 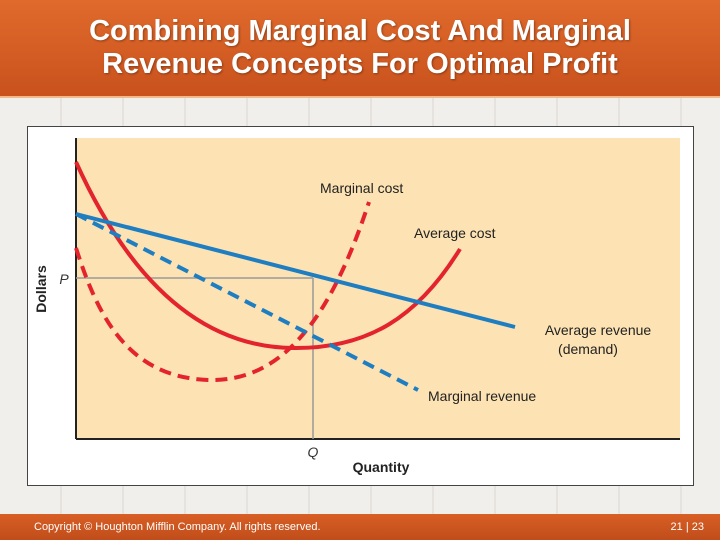 I want to click on price-label: P, so click(x=64, y=279).